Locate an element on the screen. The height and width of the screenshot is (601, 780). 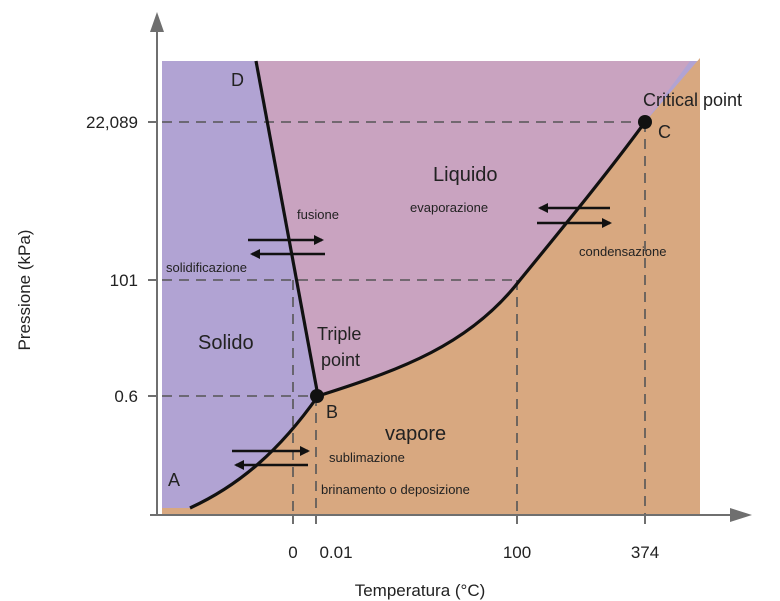
triple-point-label-line2: point is located at coordinates (340, 360).